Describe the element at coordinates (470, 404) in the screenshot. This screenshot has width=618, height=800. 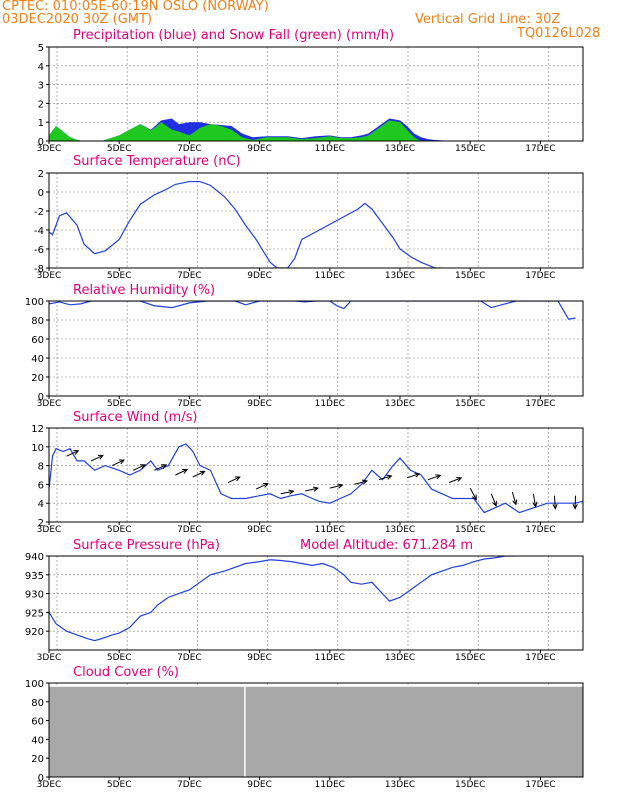
I see `rh-xtick-label: 15DEC` at that location.